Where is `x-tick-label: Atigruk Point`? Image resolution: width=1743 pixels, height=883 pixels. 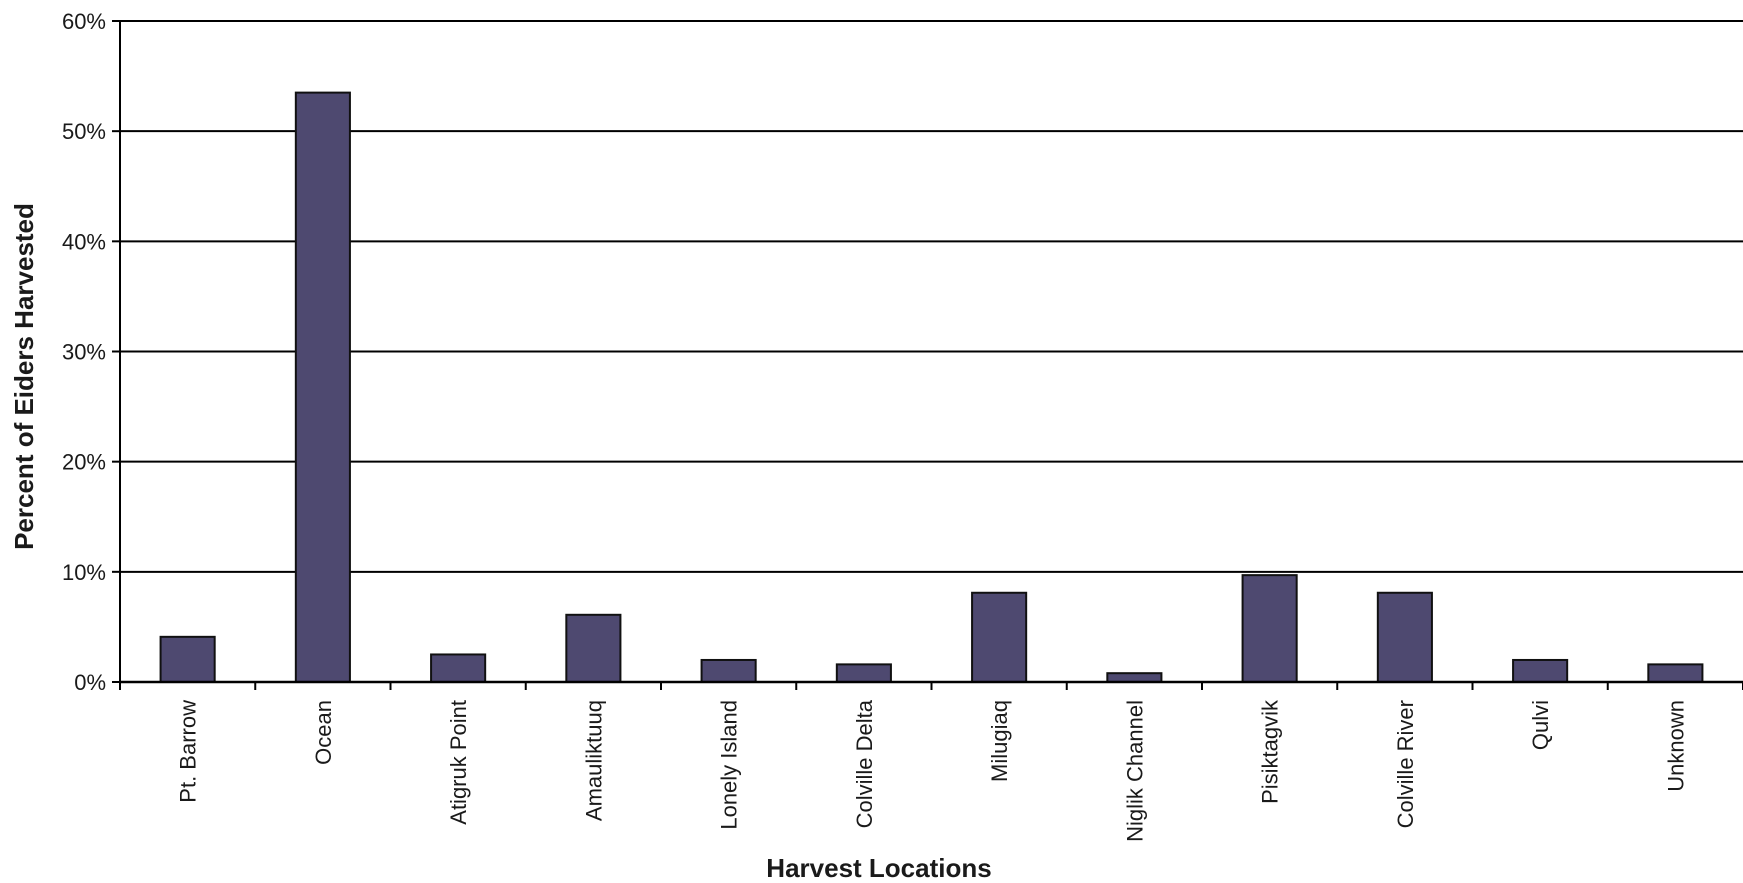
x-tick-label: Atigruk Point is located at coordinates (458, 762).